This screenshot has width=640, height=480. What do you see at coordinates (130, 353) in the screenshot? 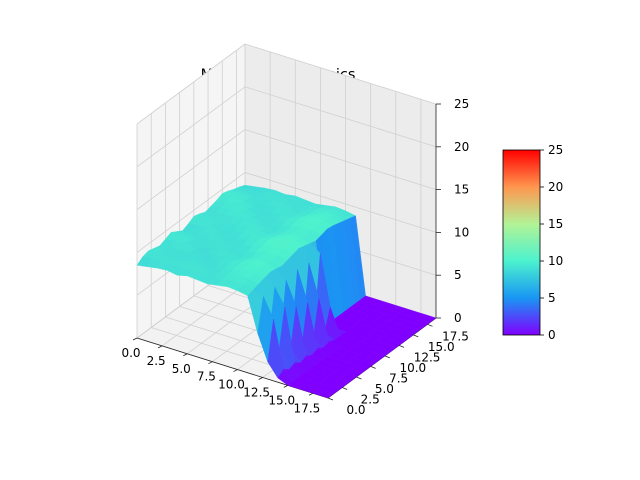
I see `x-tick-label: 0.0` at bounding box center [130, 353].